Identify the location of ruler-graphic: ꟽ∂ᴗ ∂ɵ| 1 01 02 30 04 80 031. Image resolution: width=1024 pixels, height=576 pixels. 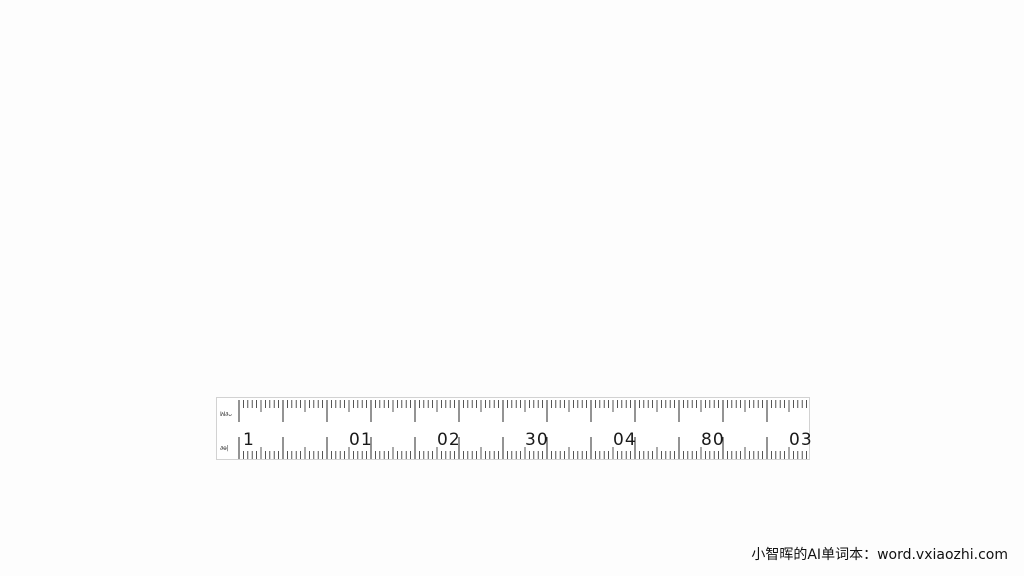
(515, 429).